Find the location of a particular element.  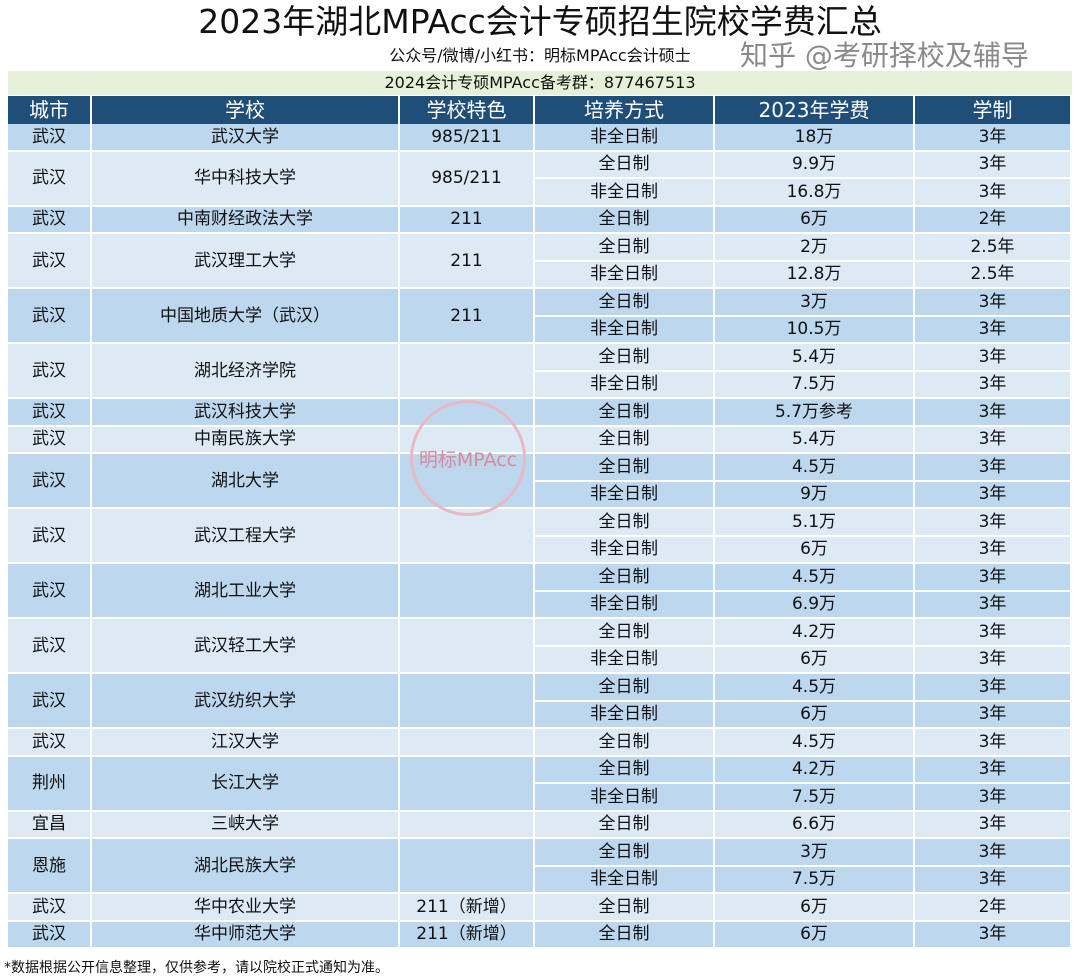

school-cell: 湖北工业大学 is located at coordinates (246, 591).